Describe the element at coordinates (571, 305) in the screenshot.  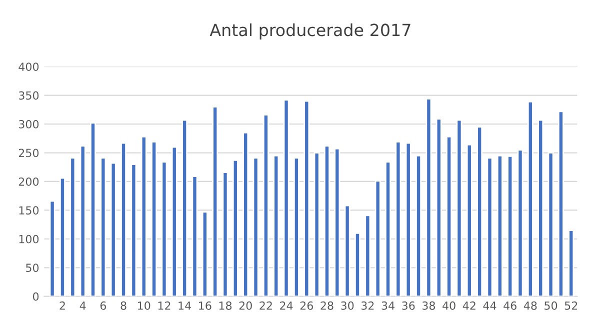
I see `x-tick-label: 52` at that location.